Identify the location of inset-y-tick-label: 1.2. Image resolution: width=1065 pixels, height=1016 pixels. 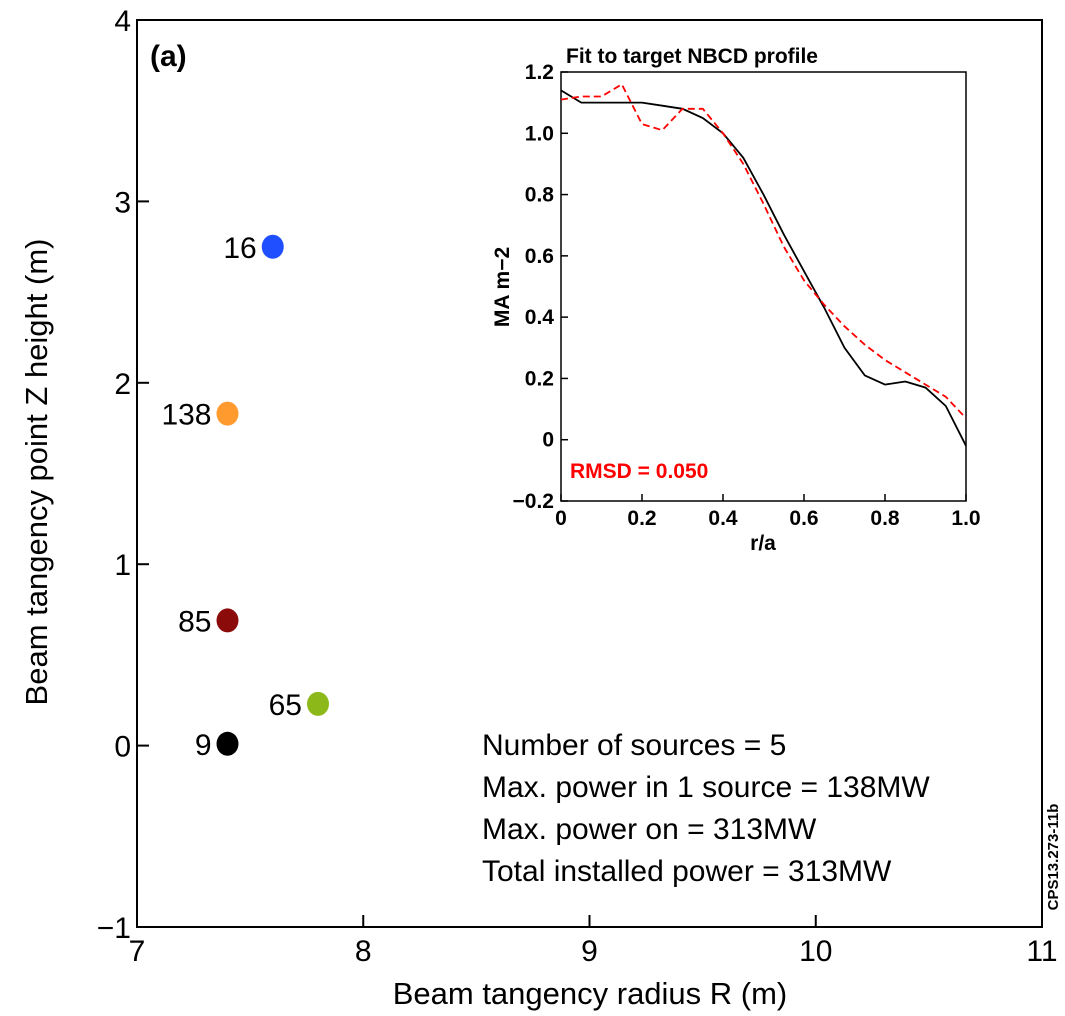
(539, 72).